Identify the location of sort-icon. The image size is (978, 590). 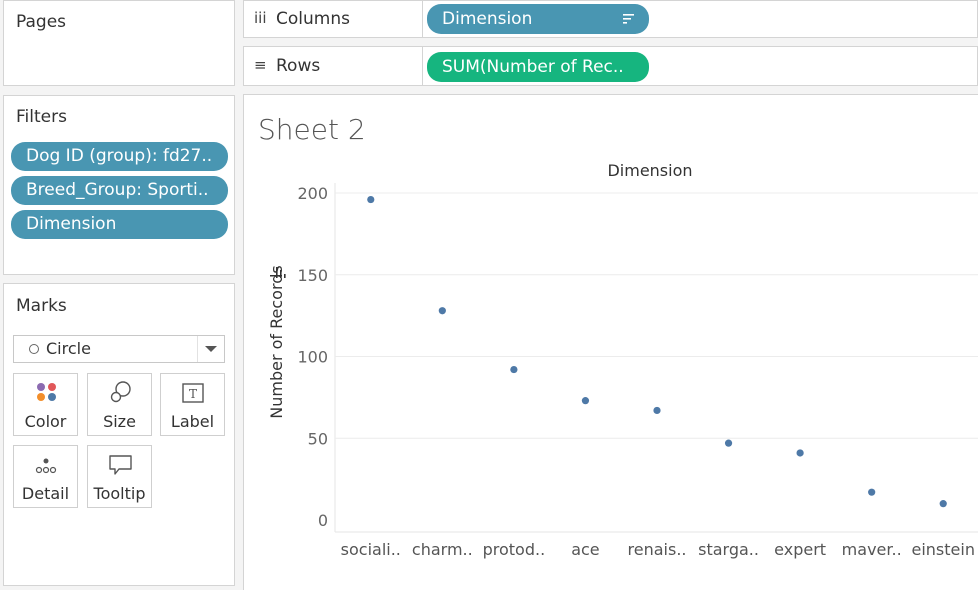
(629, 19).